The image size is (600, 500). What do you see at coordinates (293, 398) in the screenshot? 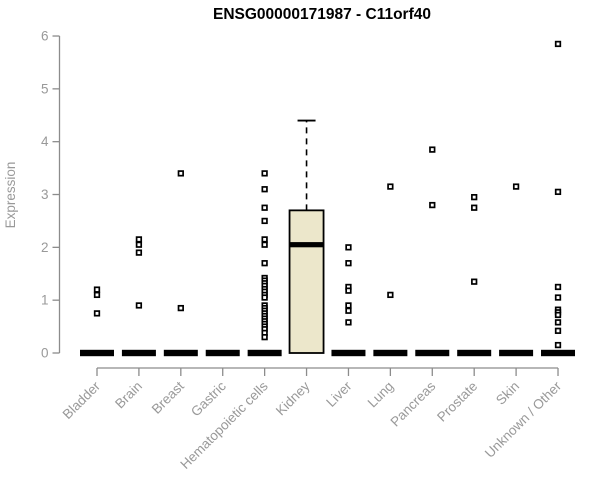
I see `x-axis-tick-label: Kidney` at bounding box center [293, 398].